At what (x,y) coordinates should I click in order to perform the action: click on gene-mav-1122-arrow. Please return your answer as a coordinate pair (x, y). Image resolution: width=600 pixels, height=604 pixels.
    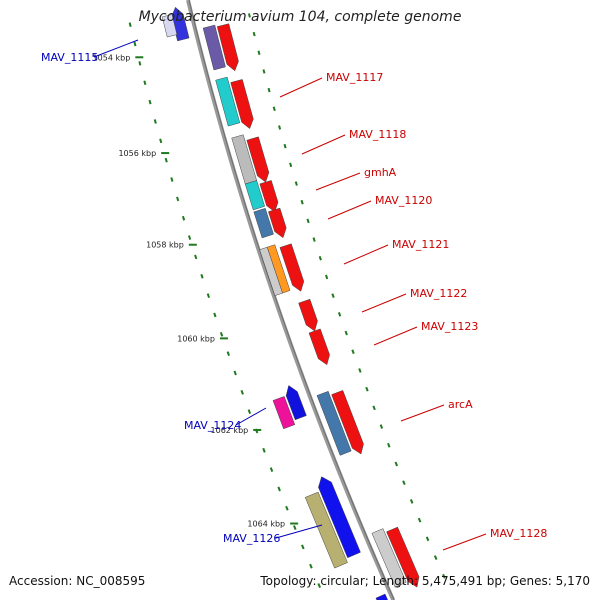
    Looking at the image, I should click on (308, 315).